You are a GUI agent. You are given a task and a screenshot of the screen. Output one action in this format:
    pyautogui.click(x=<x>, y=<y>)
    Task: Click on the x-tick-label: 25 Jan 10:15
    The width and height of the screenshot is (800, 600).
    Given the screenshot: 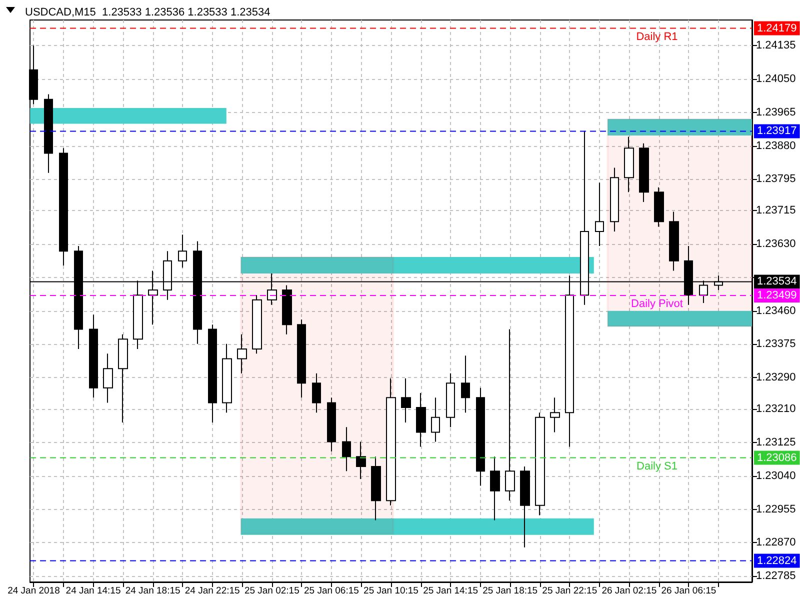 What is the action you would take?
    pyautogui.click(x=391, y=591)
    